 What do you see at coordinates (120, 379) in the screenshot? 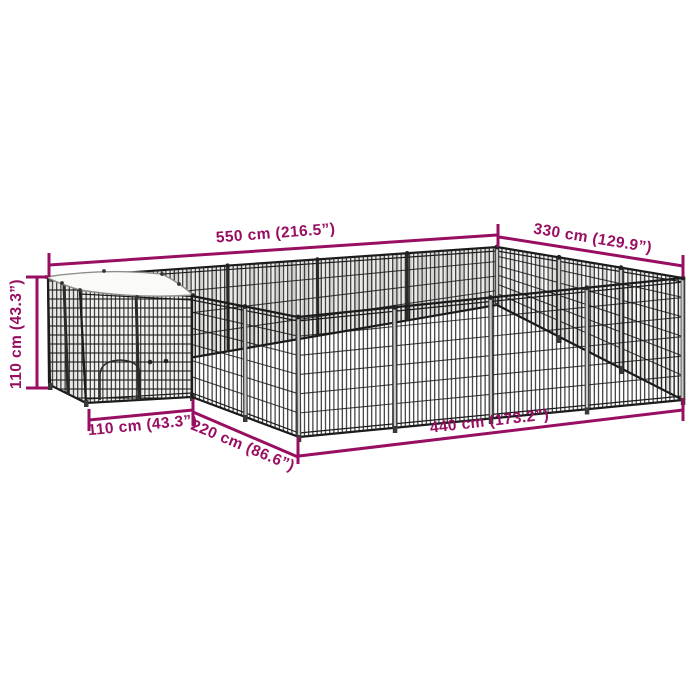
I see `cube-door-arch` at bounding box center [120, 379].